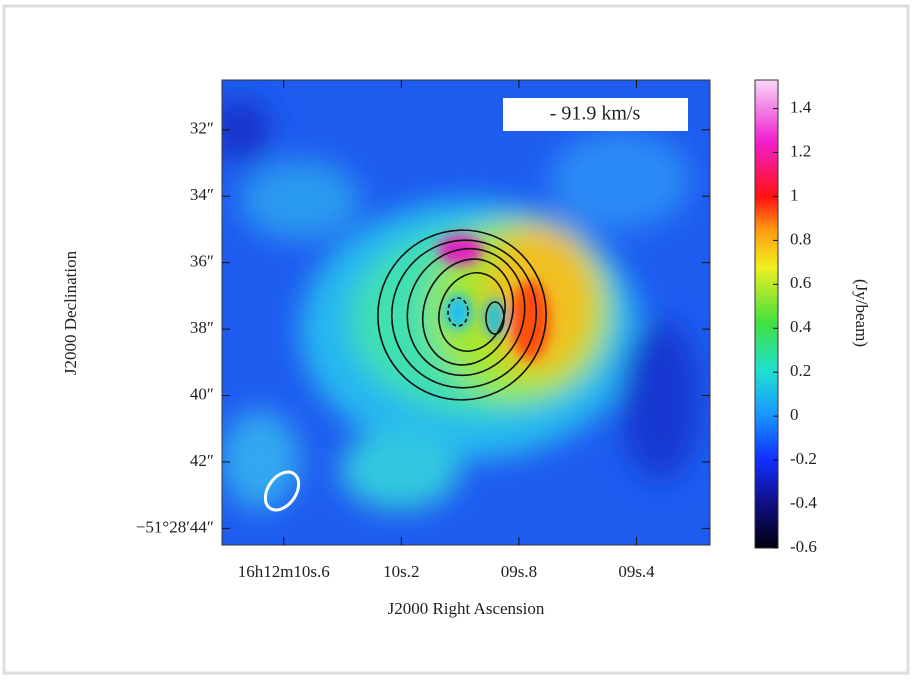  What do you see at coordinates (803, 546) in the screenshot?
I see `colorbar-tick-label: -0.6` at bounding box center [803, 546].